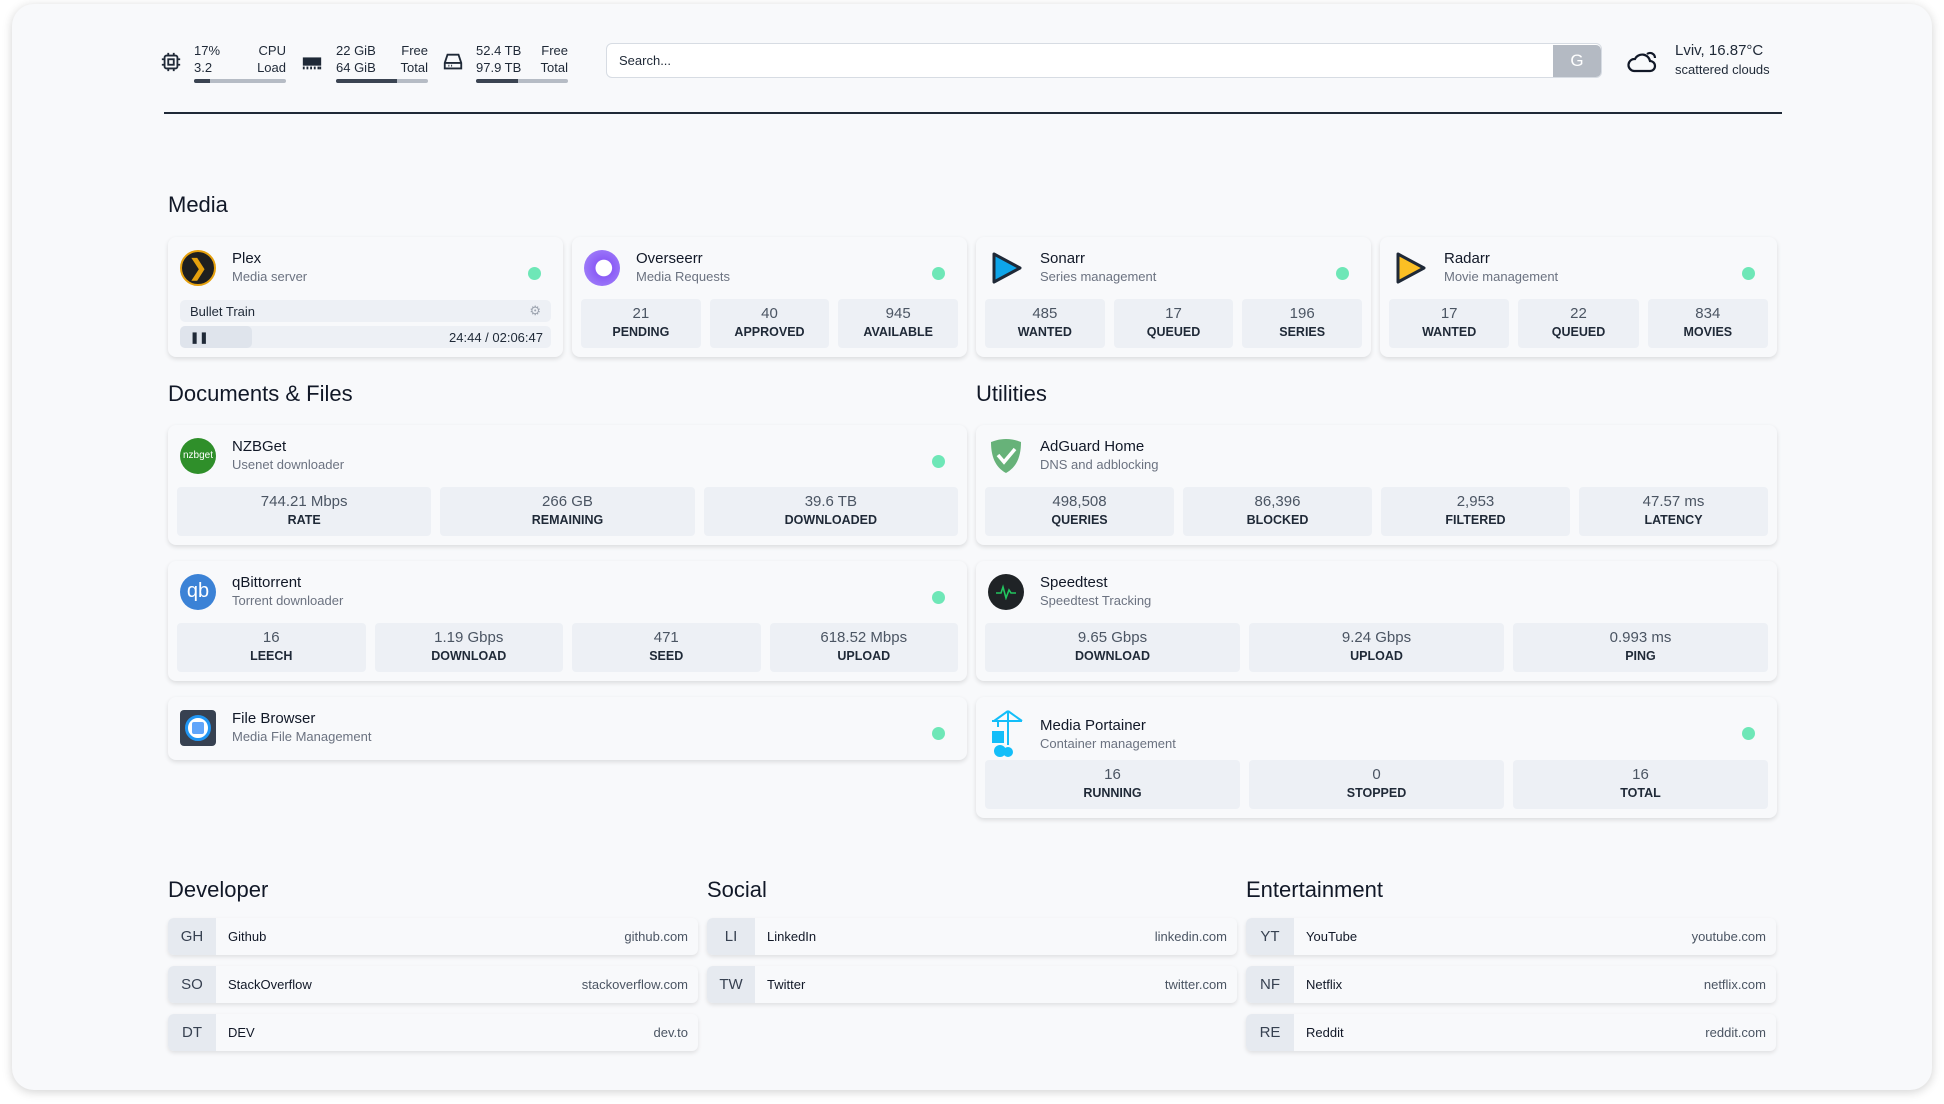 The height and width of the screenshot is (1104, 1944). Describe the element at coordinates (666, 637) in the screenshot. I see `stat-value: 471` at that location.